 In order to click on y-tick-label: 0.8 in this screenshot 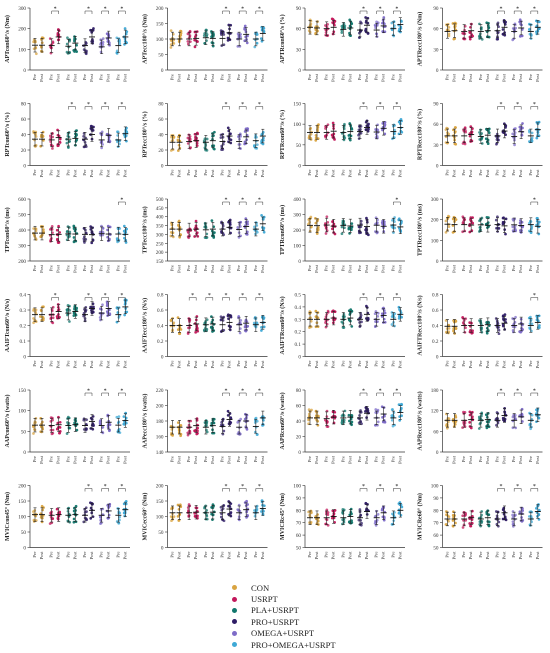, I will do `click(435, 296)`.